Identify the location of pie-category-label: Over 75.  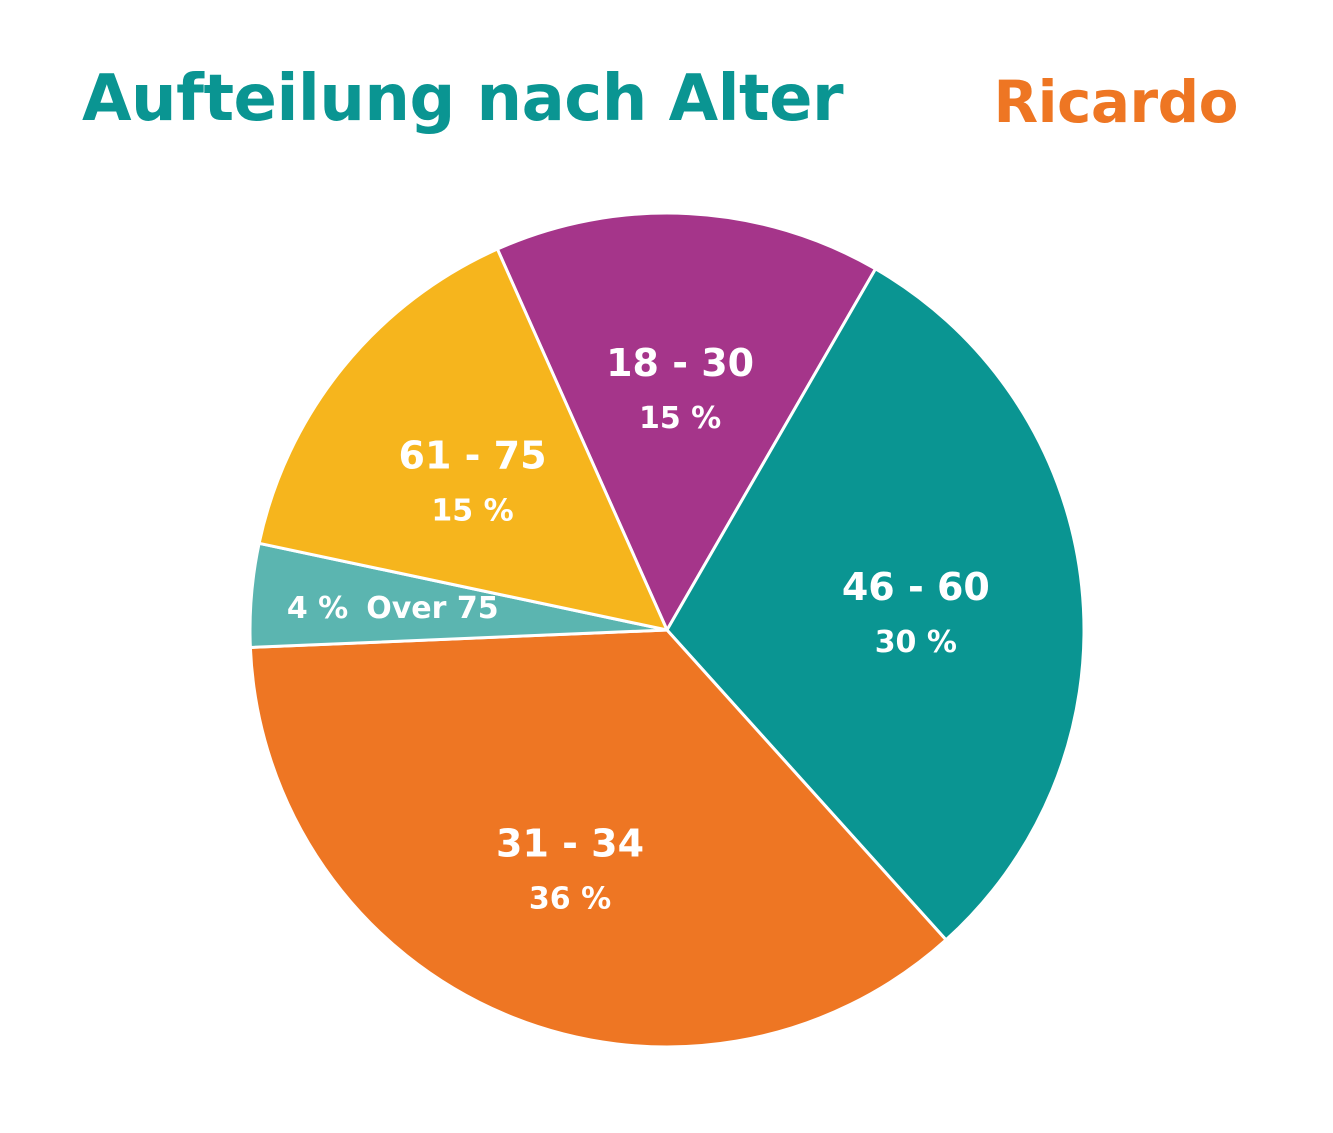
(432, 608).